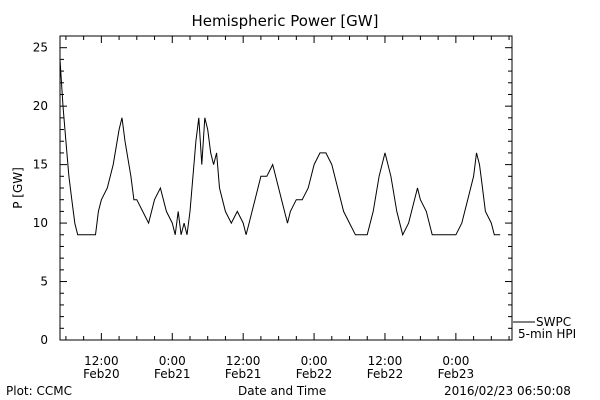  Describe the element at coordinates (44, 340) in the screenshot. I see `y-tick-label: 0` at that location.